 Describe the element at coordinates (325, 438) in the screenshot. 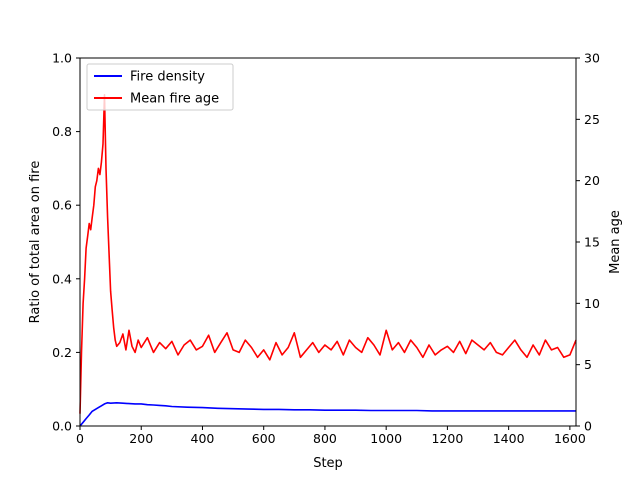

I see `x-tick-label-4: 800` at that location.